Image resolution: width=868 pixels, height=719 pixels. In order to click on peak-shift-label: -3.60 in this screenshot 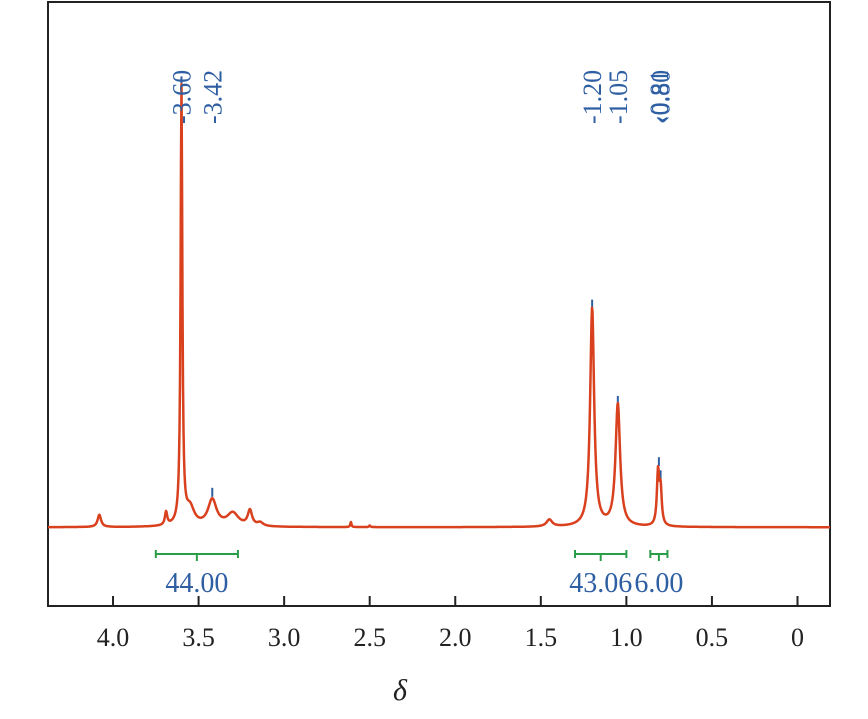, I will do `click(182, 97)`.